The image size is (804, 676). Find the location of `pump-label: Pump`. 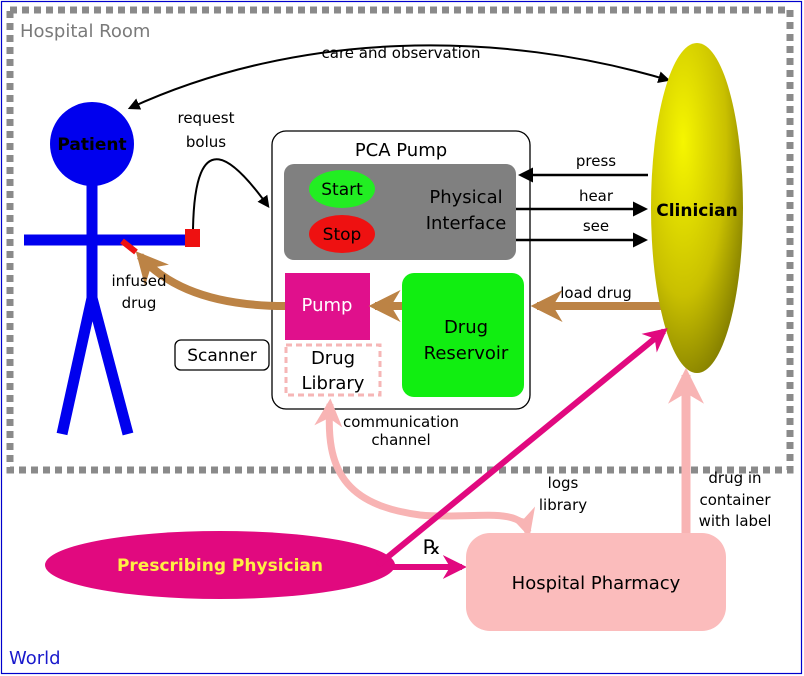

pump-label: Pump is located at coordinates (327, 305).